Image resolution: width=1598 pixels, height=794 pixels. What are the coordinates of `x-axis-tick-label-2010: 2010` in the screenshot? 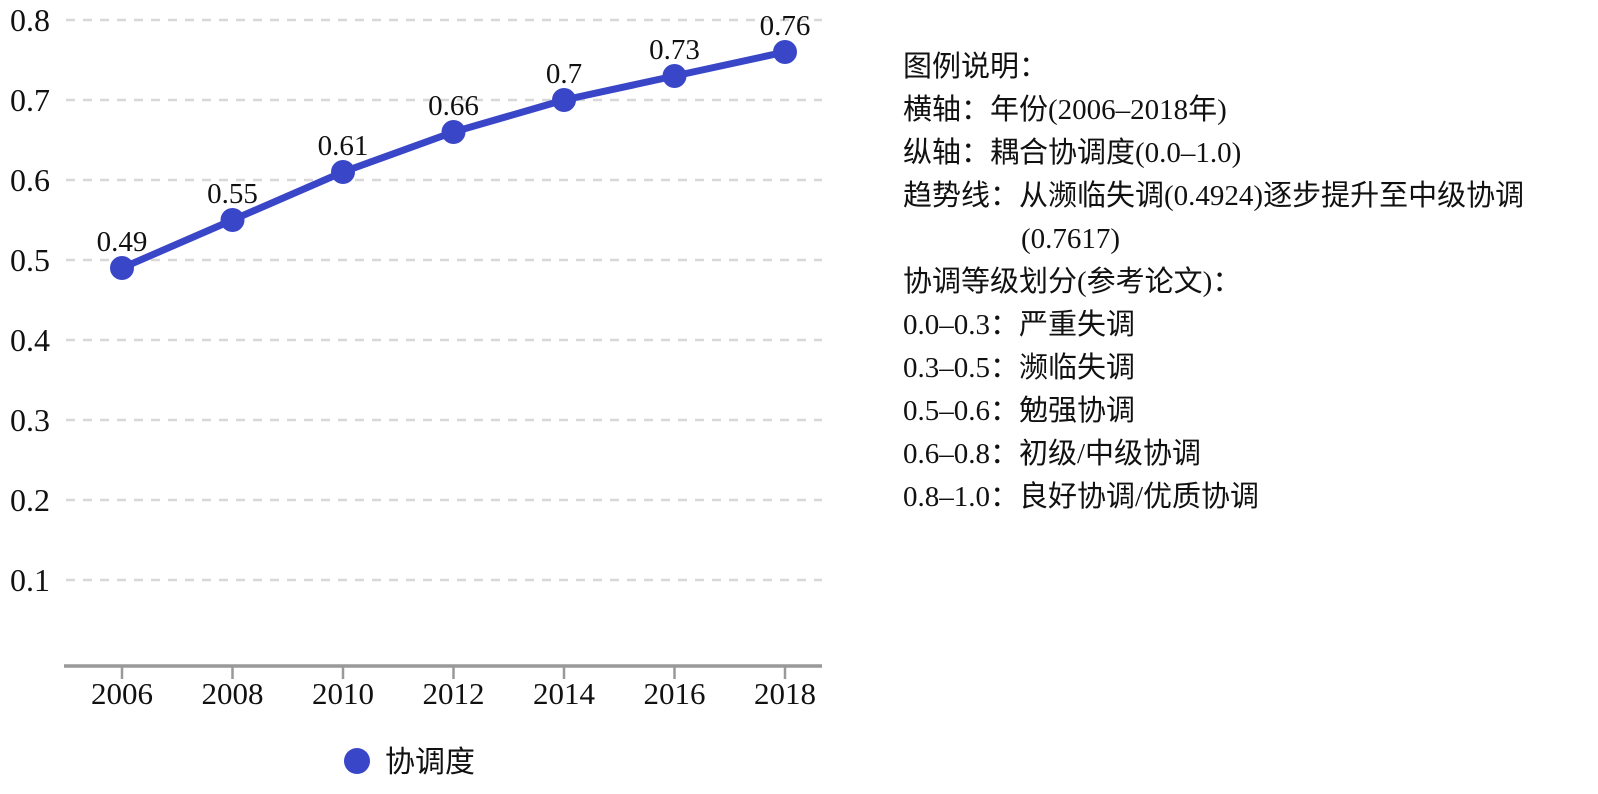 It's located at (343, 693).